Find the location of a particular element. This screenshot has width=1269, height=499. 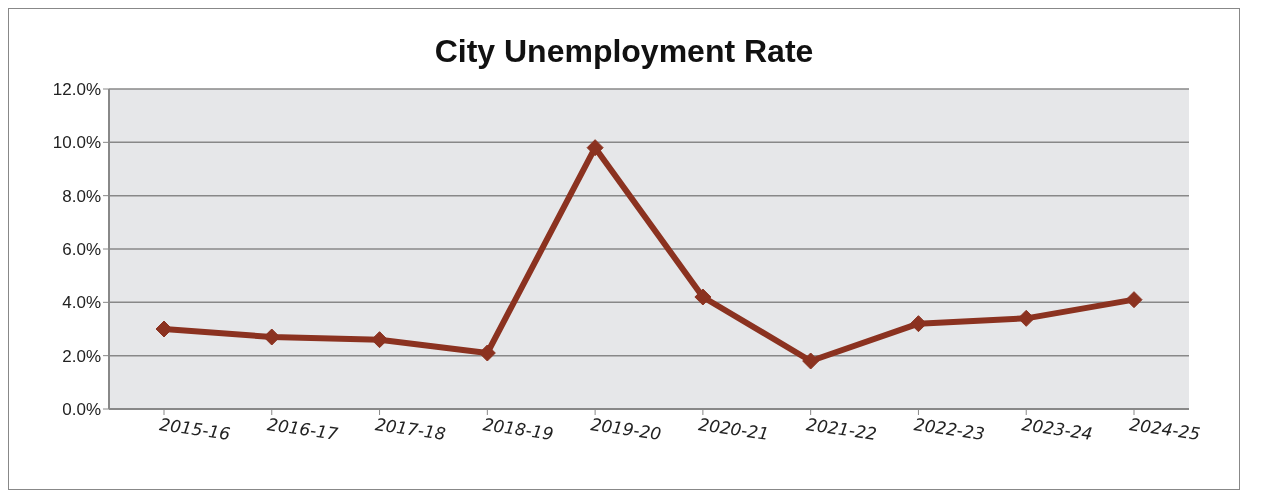

y-tick-label: 4.0% is located at coordinates (81, 303).